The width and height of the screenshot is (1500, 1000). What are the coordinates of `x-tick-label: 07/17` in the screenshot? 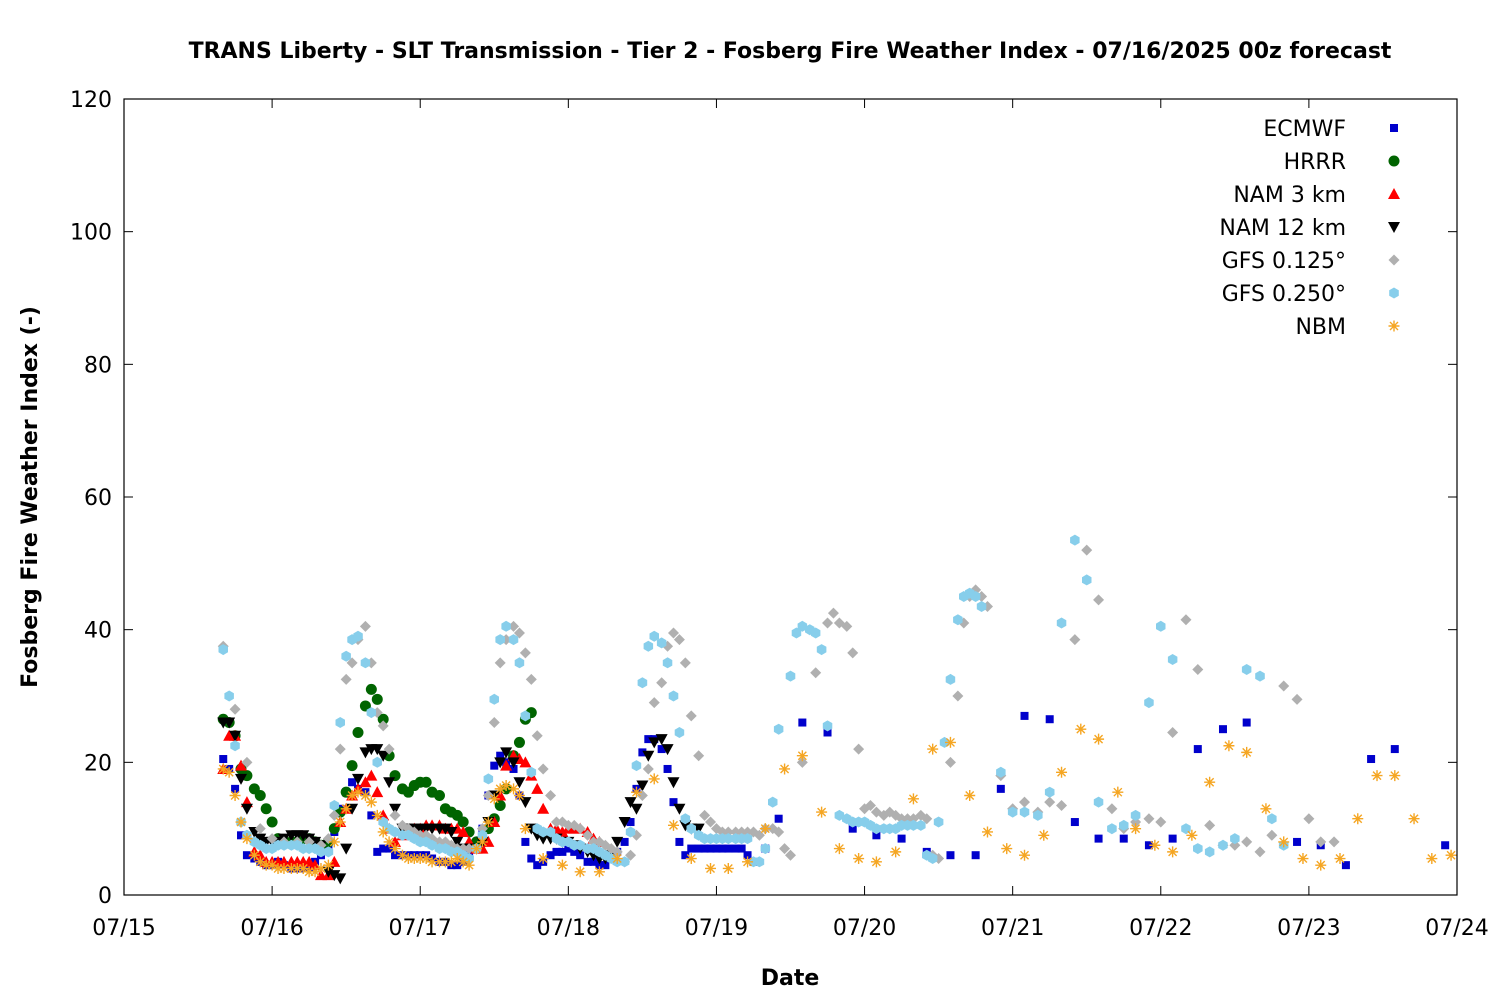 It's located at (420, 928).